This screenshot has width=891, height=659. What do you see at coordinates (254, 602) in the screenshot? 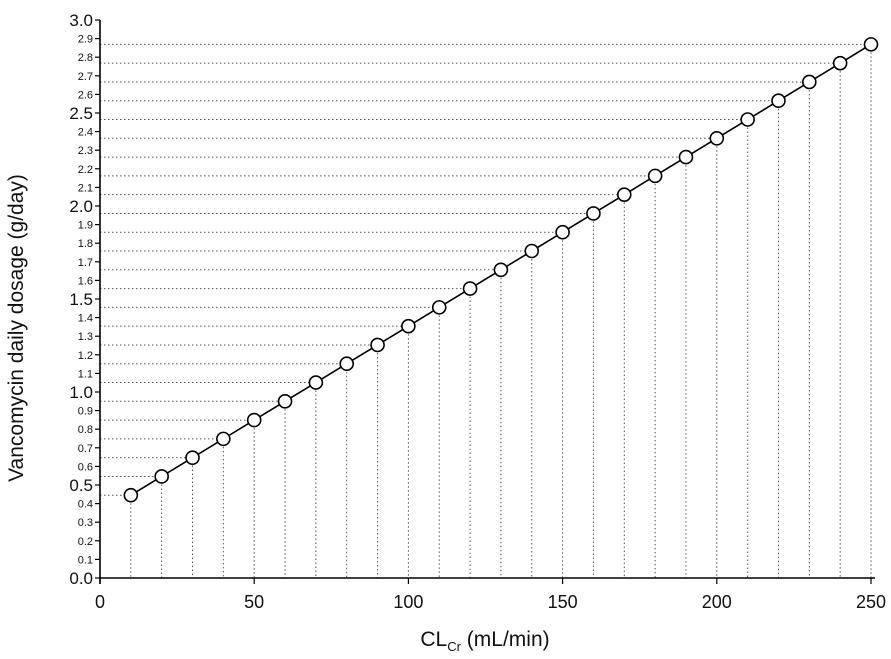
I see `x-tick-label: 50` at bounding box center [254, 602].